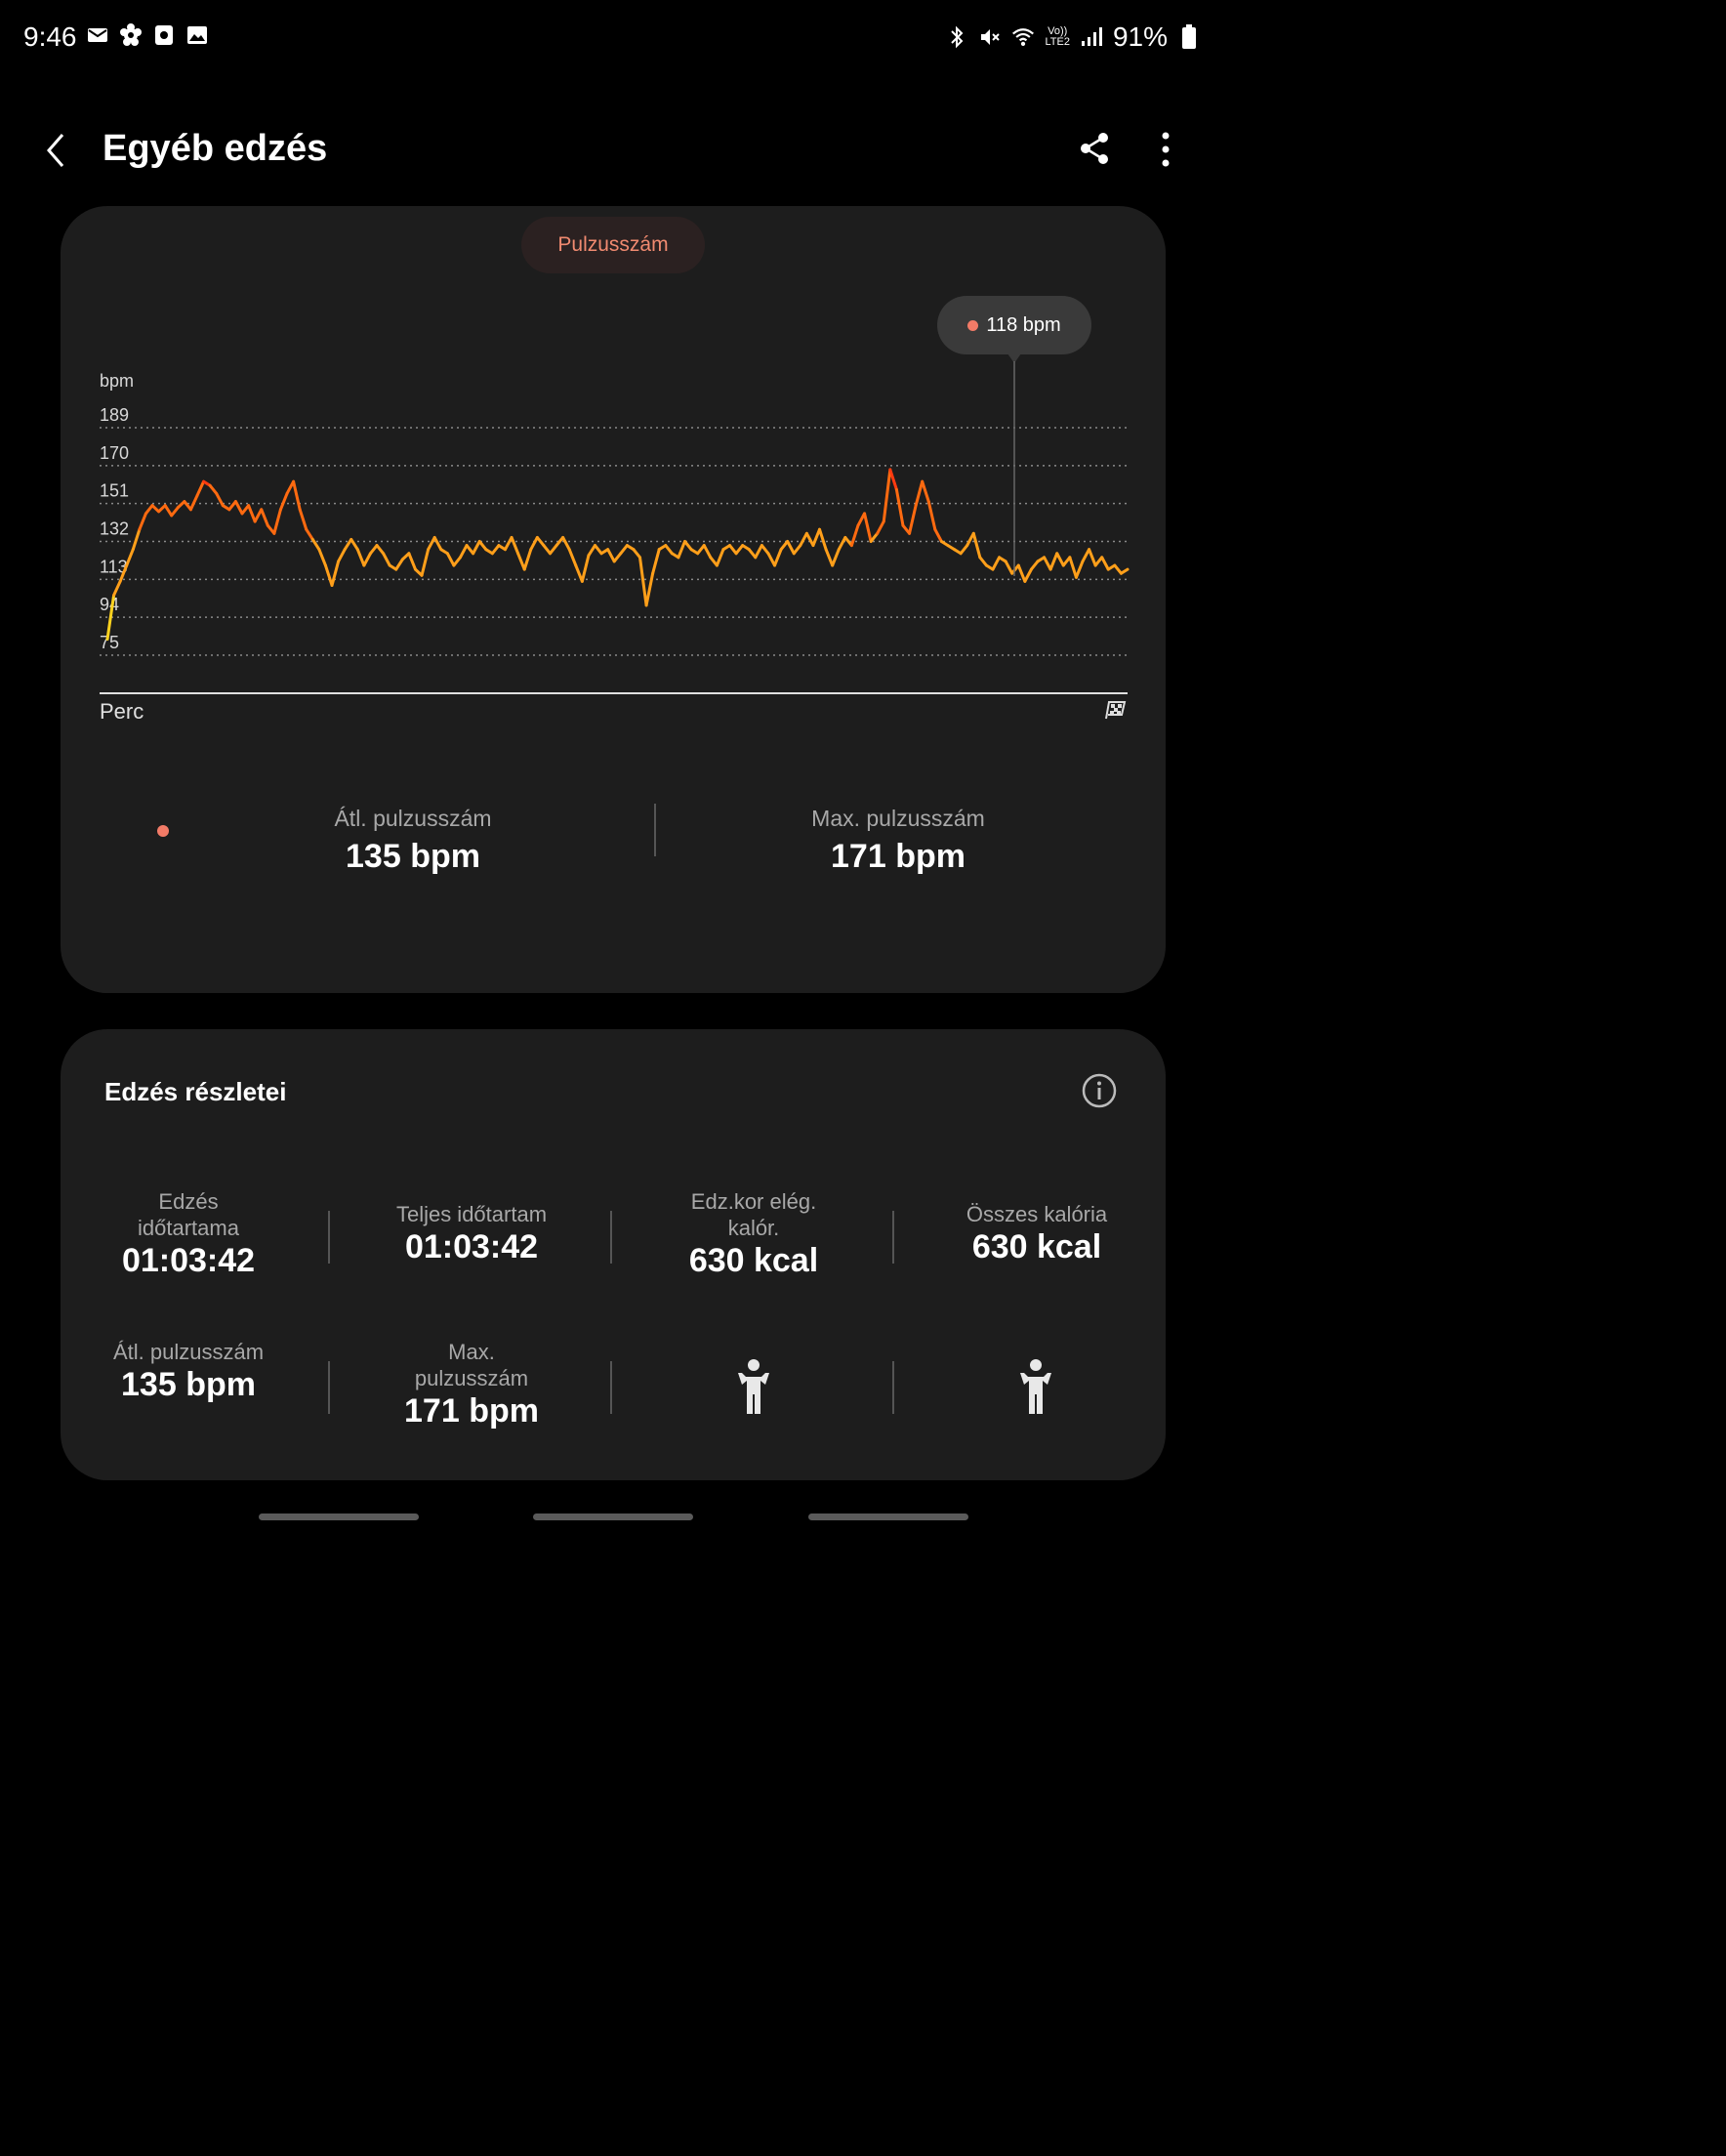 The width and height of the screenshot is (1726, 2156). Describe the element at coordinates (197, 35) in the screenshot. I see `gallery-icon` at that location.